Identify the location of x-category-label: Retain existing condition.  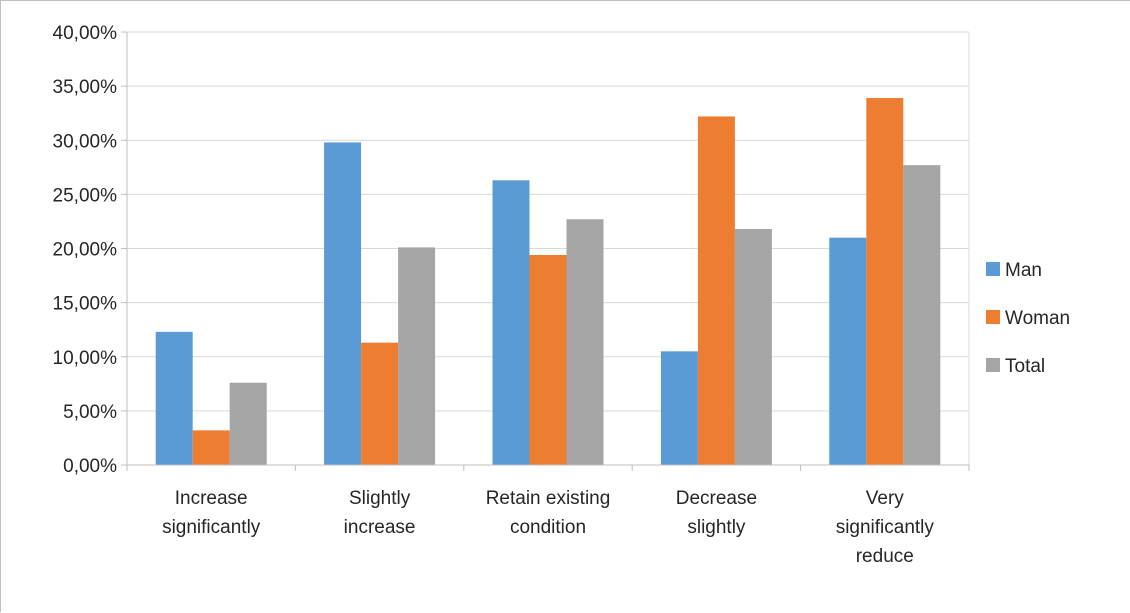
(548, 513).